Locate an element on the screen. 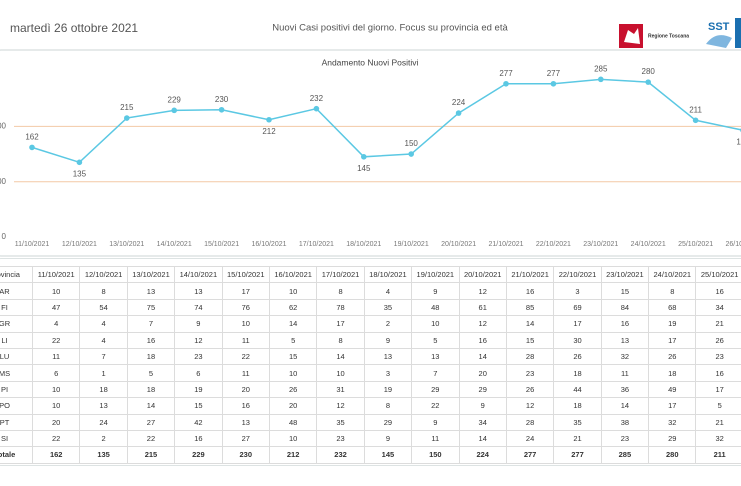  cell: 78 is located at coordinates (340, 307).